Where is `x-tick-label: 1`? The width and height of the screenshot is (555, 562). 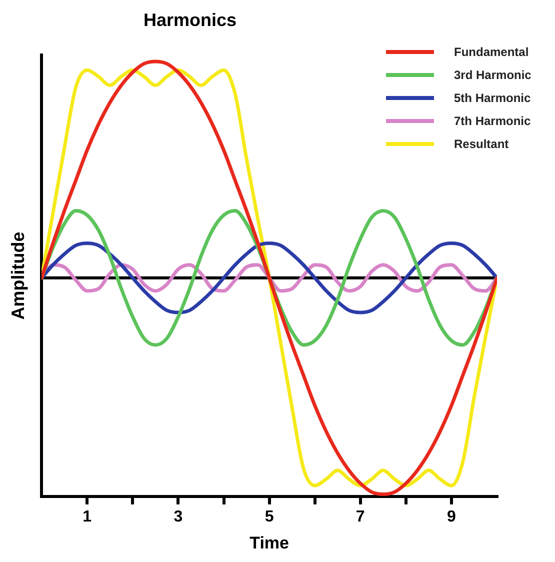 x-tick-label: 1 is located at coordinates (87, 517).